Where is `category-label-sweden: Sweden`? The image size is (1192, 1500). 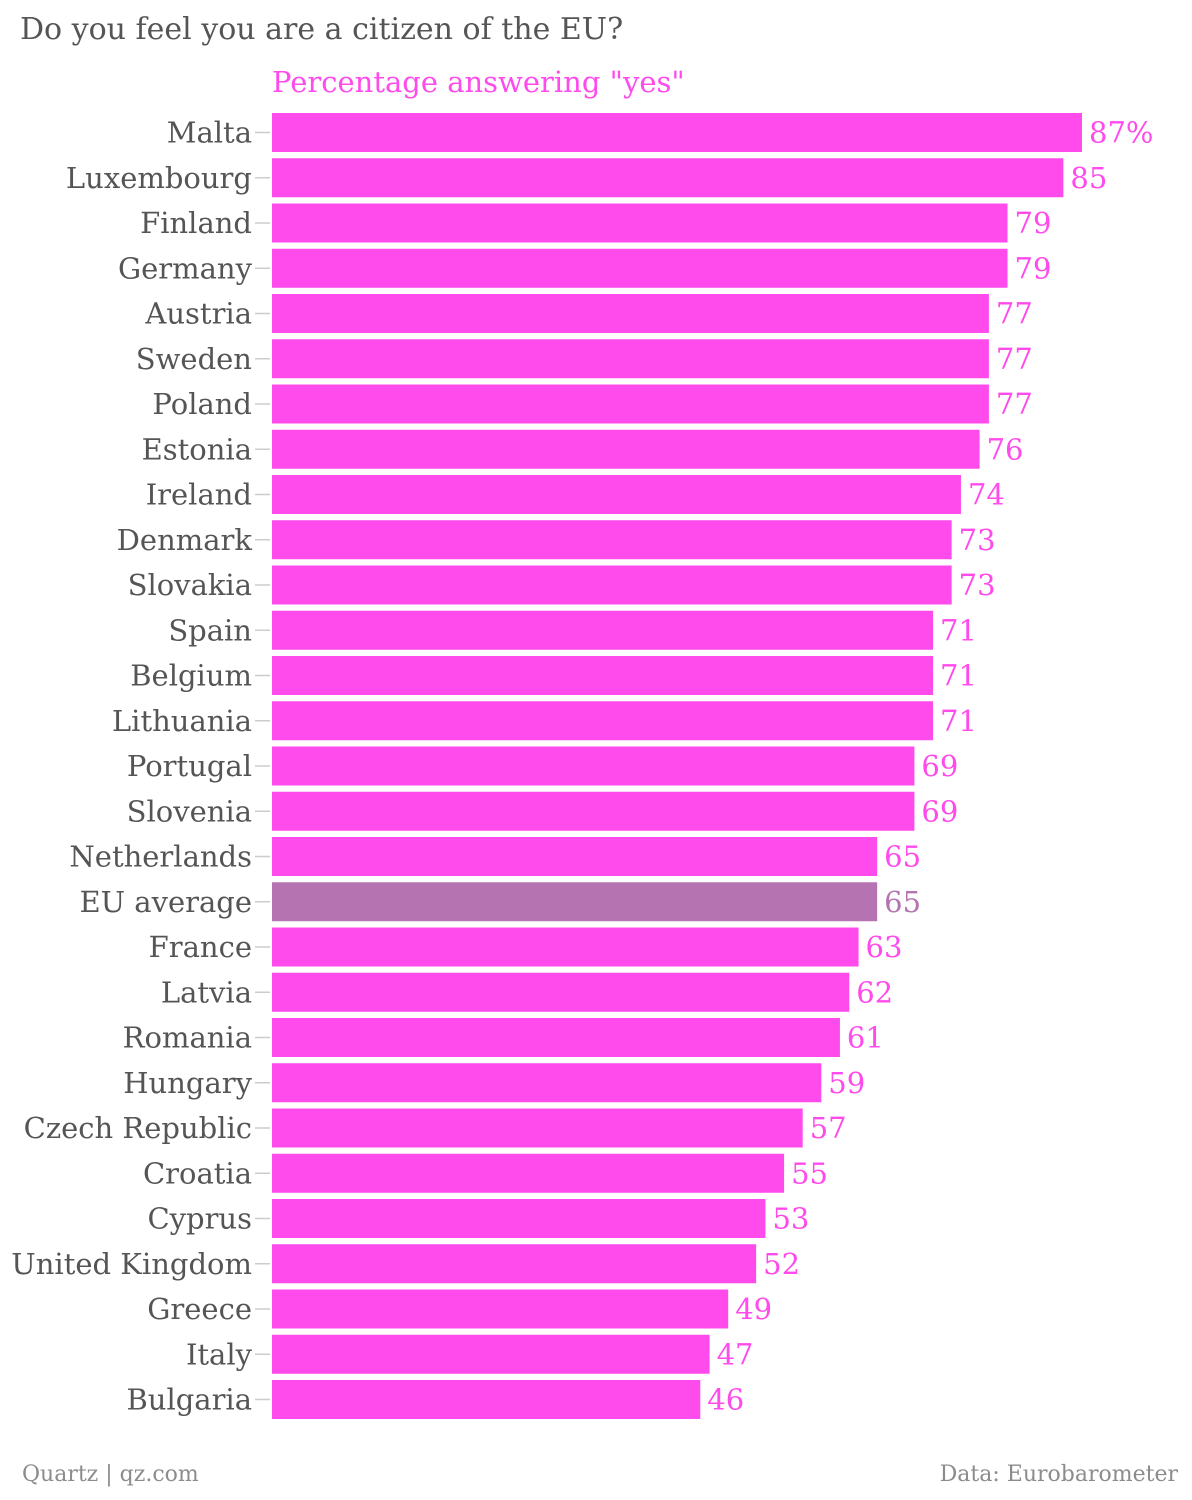 category-label-sweden: Sweden is located at coordinates (194, 359).